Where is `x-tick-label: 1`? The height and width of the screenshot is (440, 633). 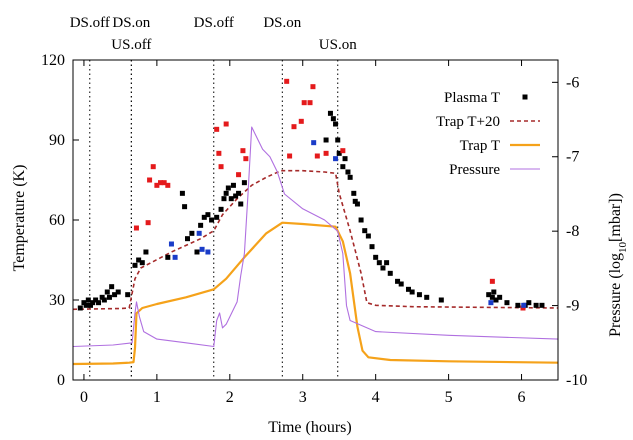 x-tick-label: 1 is located at coordinates (157, 397).